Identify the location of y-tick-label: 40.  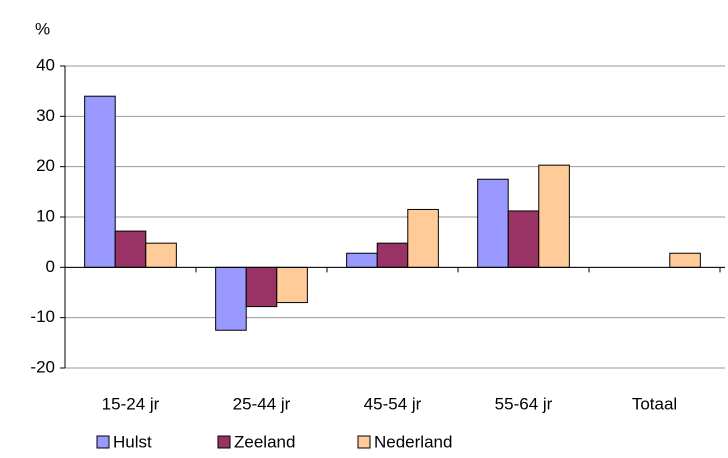
(45, 64).